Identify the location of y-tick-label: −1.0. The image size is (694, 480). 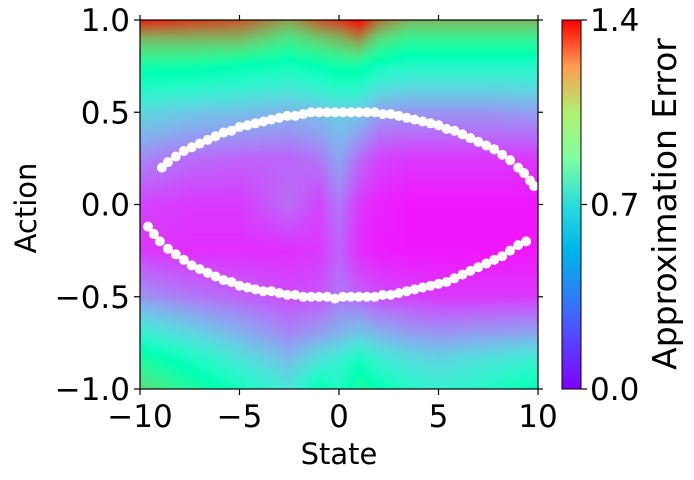
(92, 390).